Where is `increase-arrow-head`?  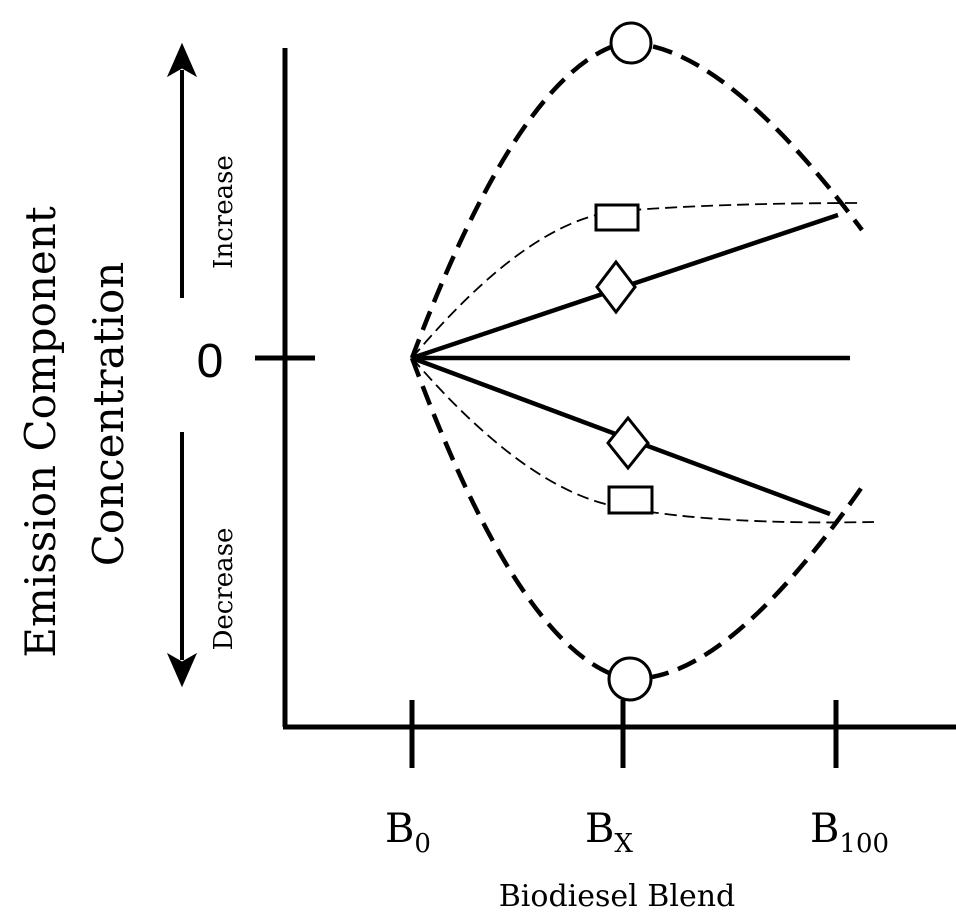
increase-arrow-head is located at coordinates (182, 60).